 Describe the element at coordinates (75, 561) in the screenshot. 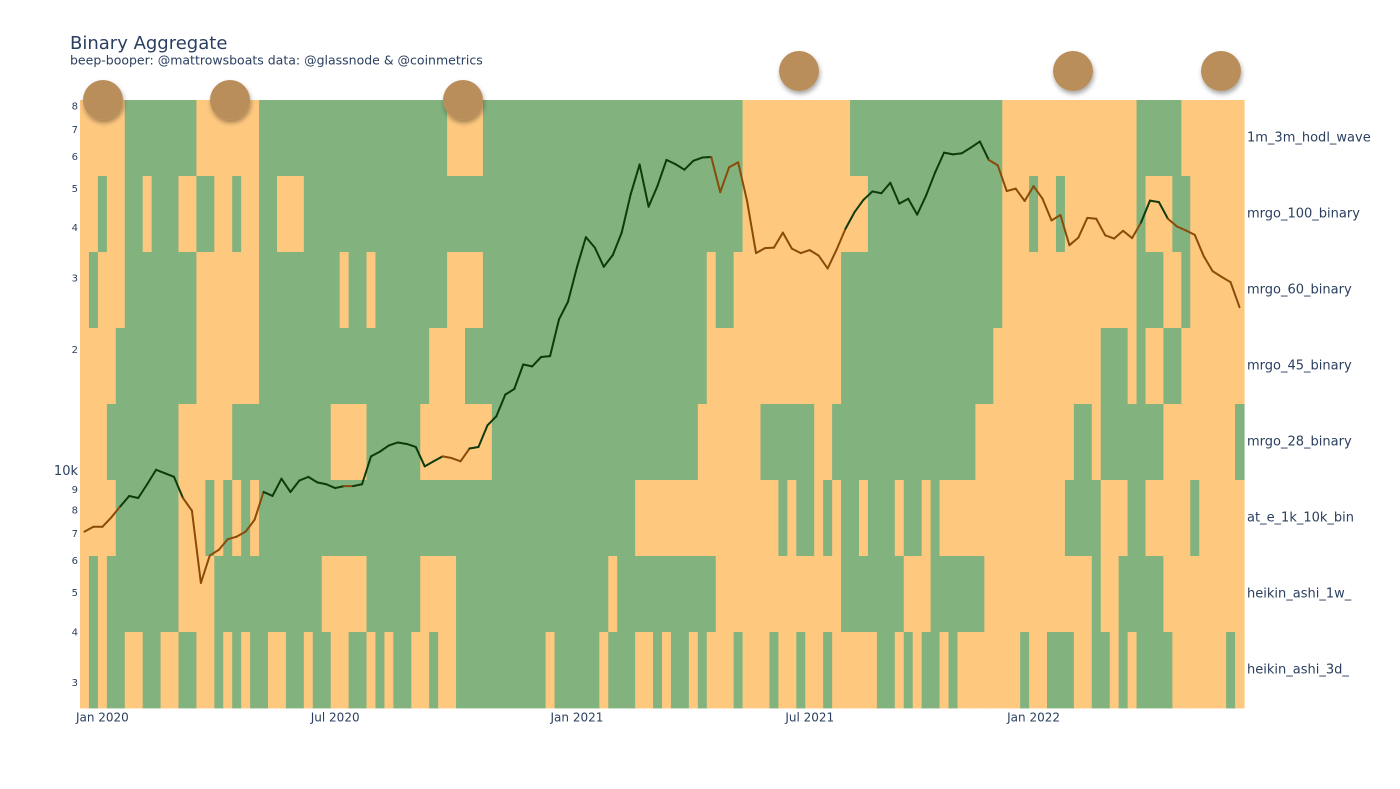

I see `y-tick-label: 6` at that location.